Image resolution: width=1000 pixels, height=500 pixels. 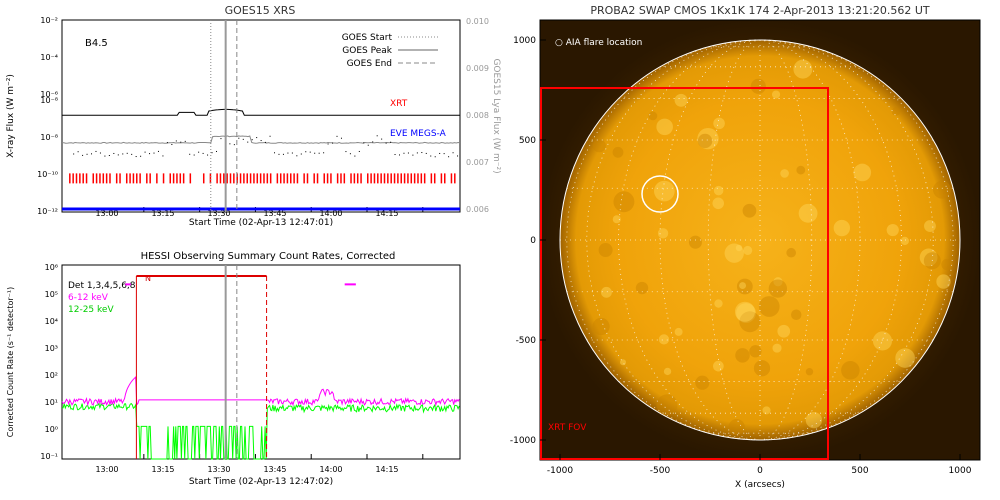 I want to click on swap-ytick-label: -500, so click(x=526, y=341).